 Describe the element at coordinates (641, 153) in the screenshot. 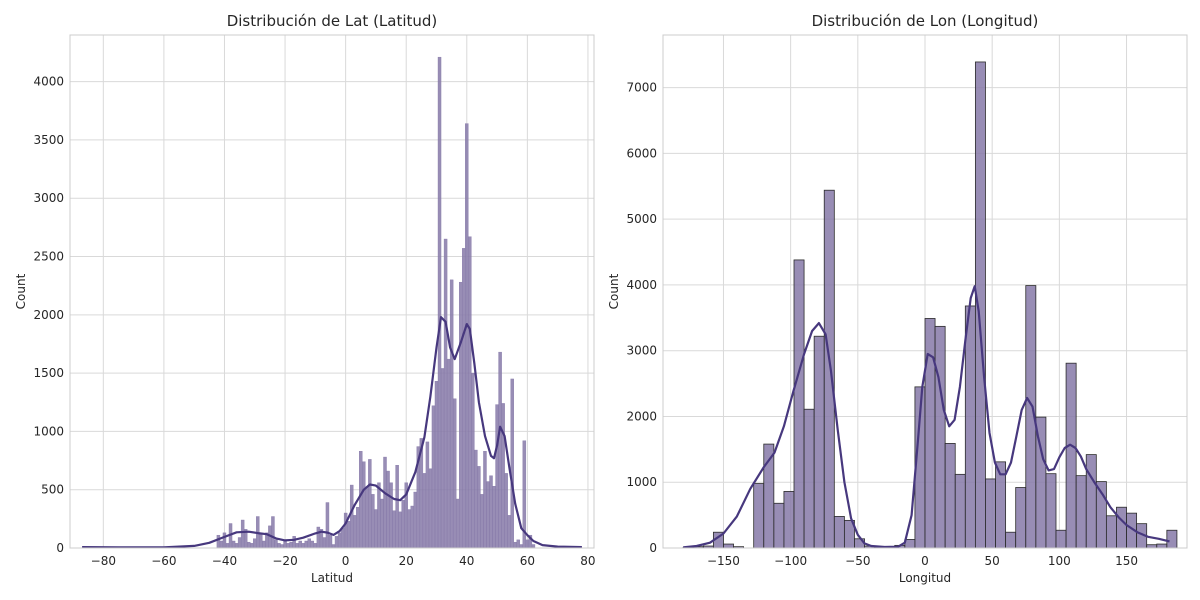

I see `y-tick-label: 6000` at that location.